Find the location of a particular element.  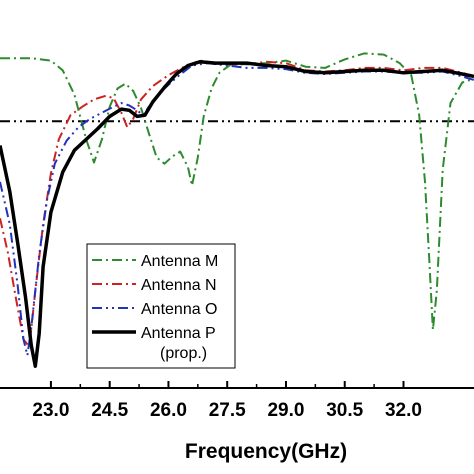

x-tick-label: 32.0 is located at coordinates (403, 410).